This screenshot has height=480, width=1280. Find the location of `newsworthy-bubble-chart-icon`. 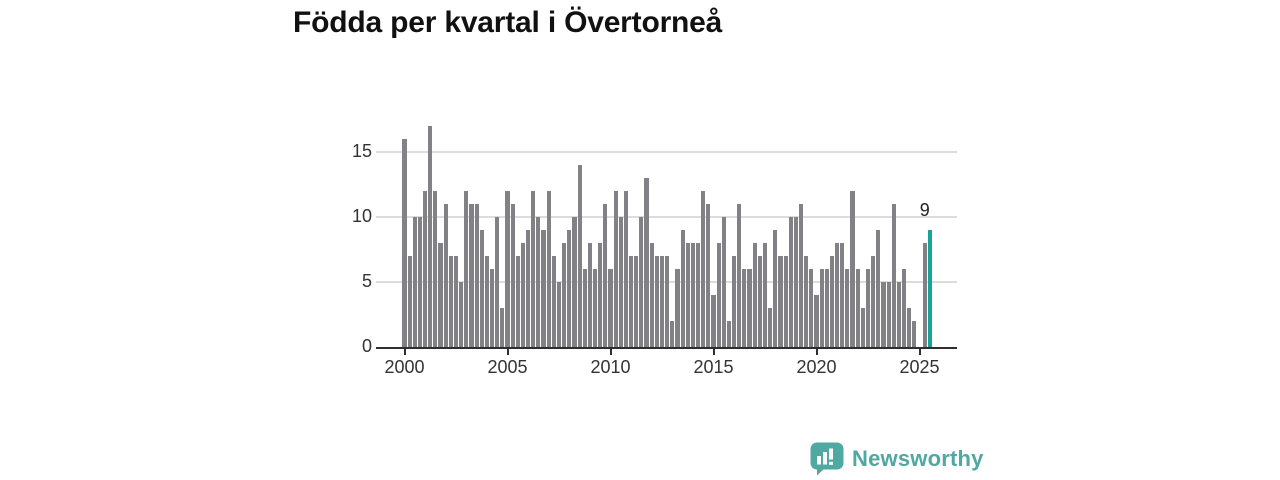

newsworthy-bubble-chart-icon is located at coordinates (827, 459).